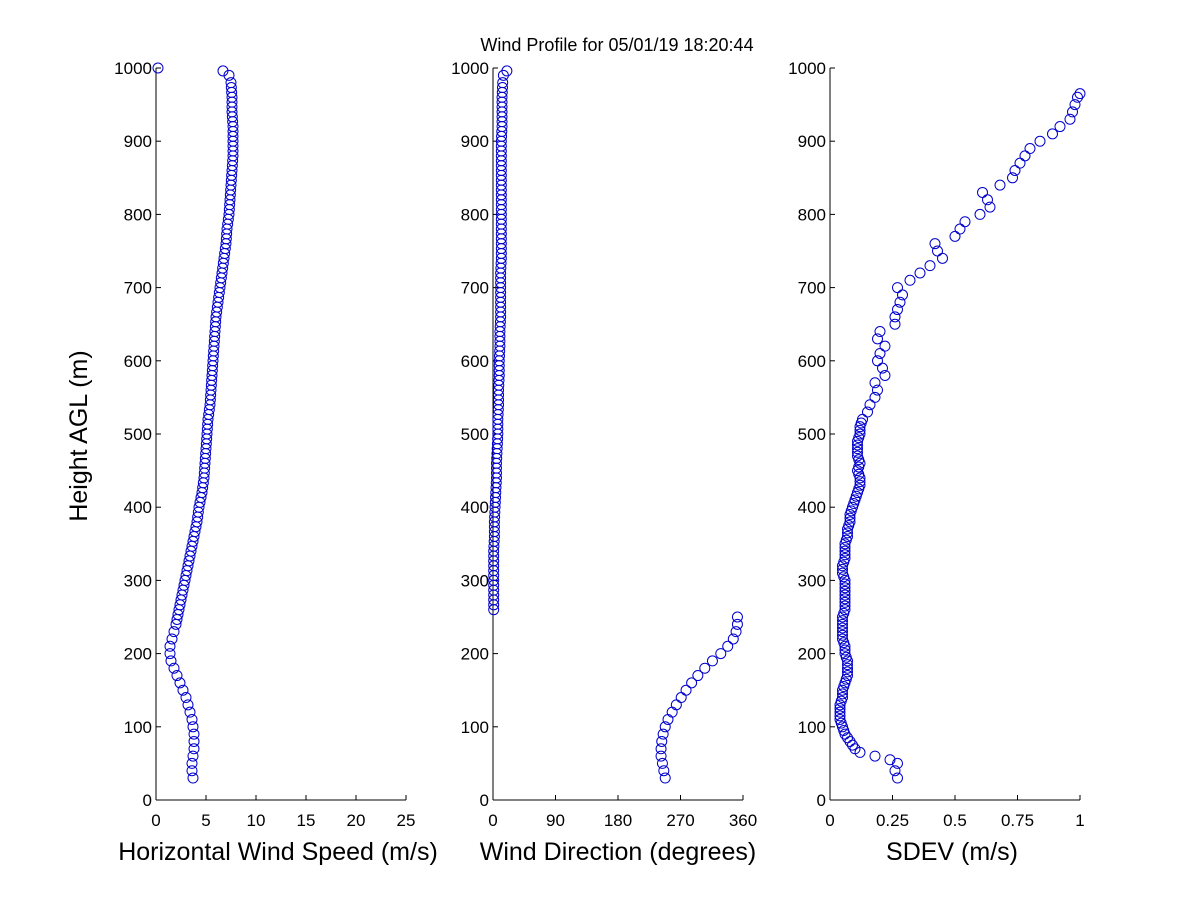 Image resolution: width=1200 pixels, height=900 pixels. What do you see at coordinates (155, 820) in the screenshot?
I see `speed-x-tick-label: 0` at bounding box center [155, 820].